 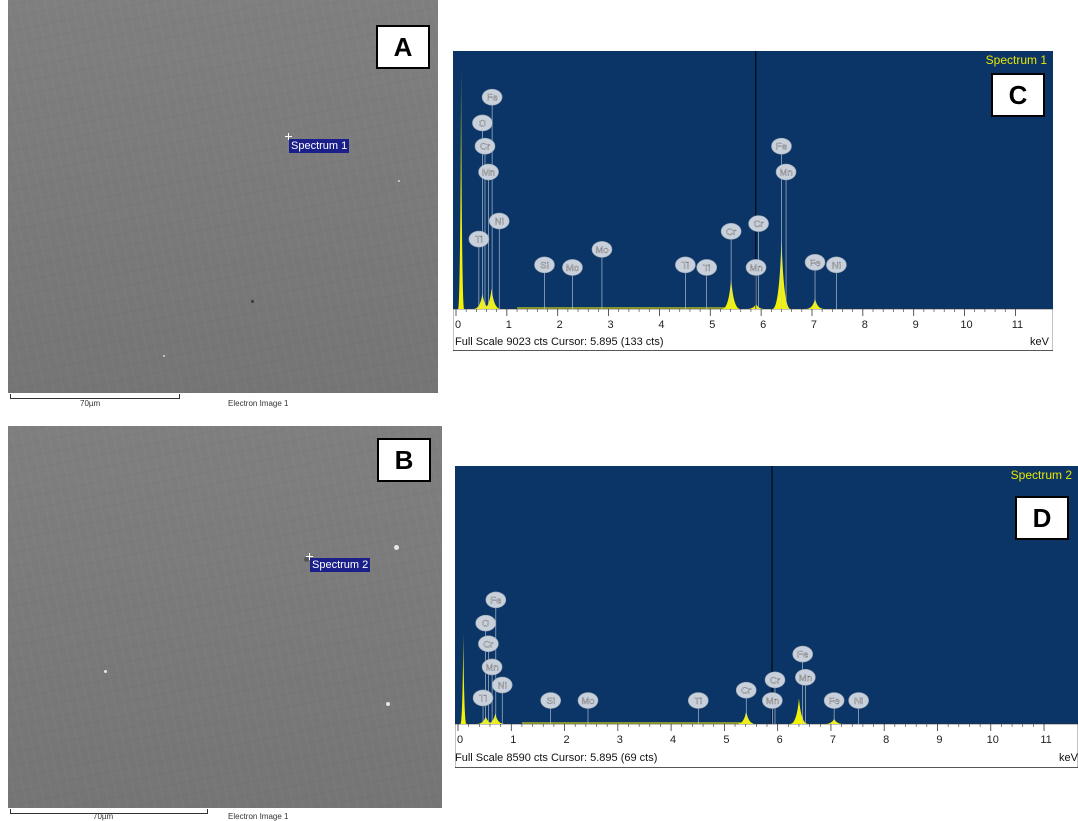 I want to click on x-tick-label: 7, so click(x=833, y=740).